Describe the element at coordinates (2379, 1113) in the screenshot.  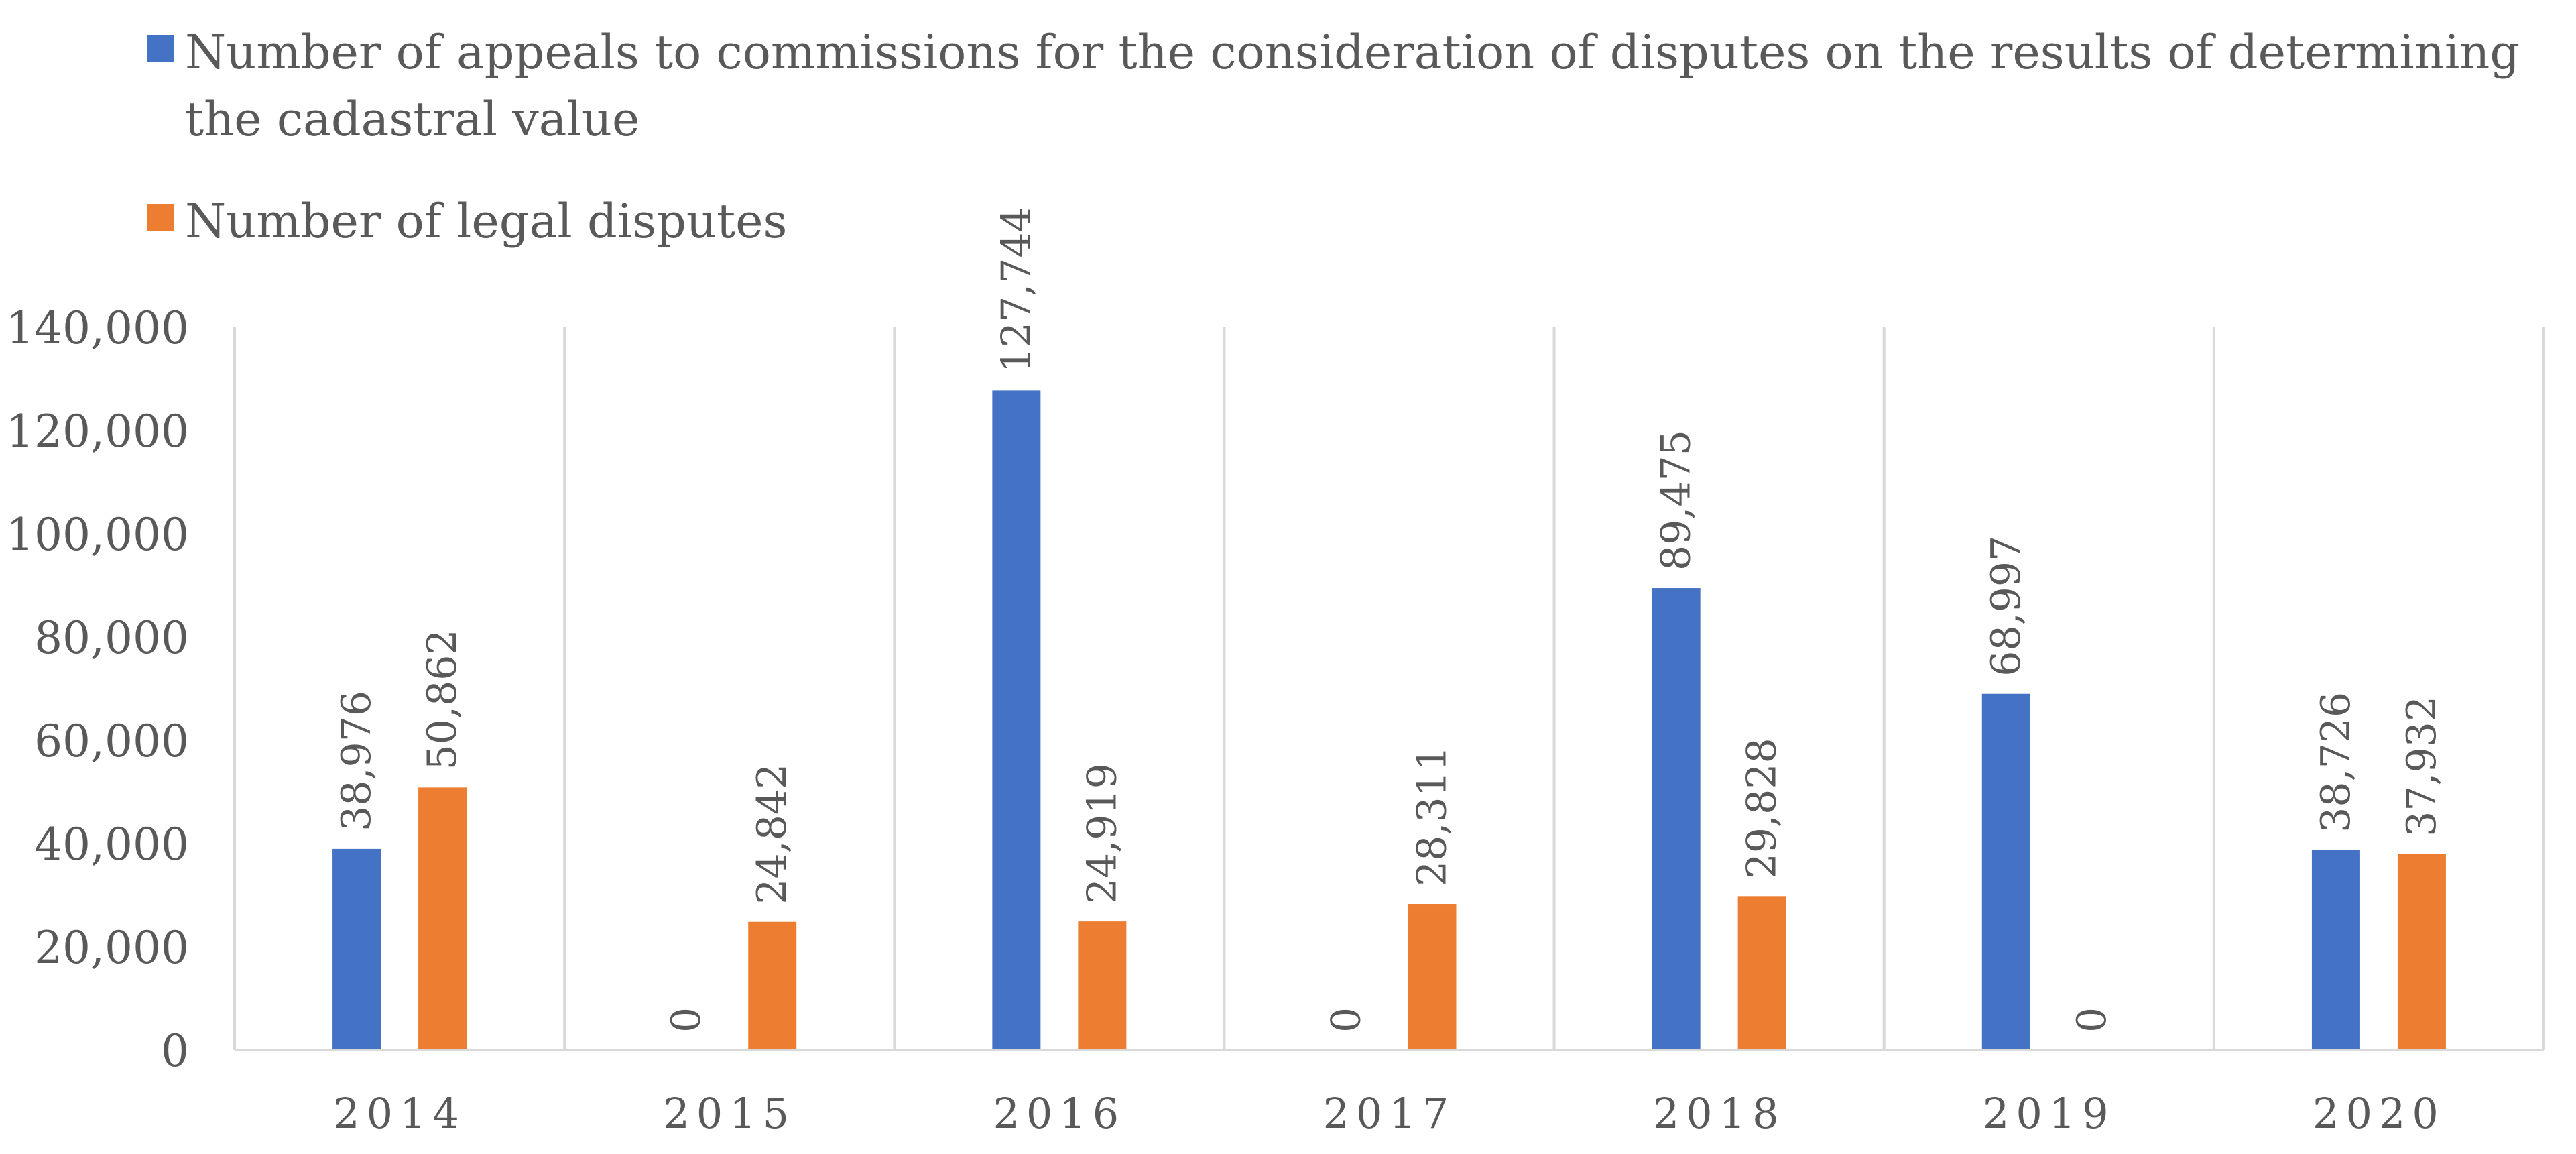
I see `x-tick-label-2020: 2020` at that location.